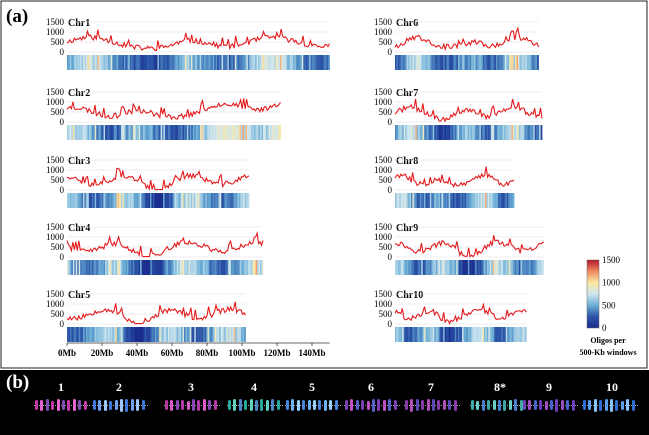 This screenshot has width=649, height=435. What do you see at coordinates (102, 353) in the screenshot?
I see `x-tick-label: 20Mb` at bounding box center [102, 353].